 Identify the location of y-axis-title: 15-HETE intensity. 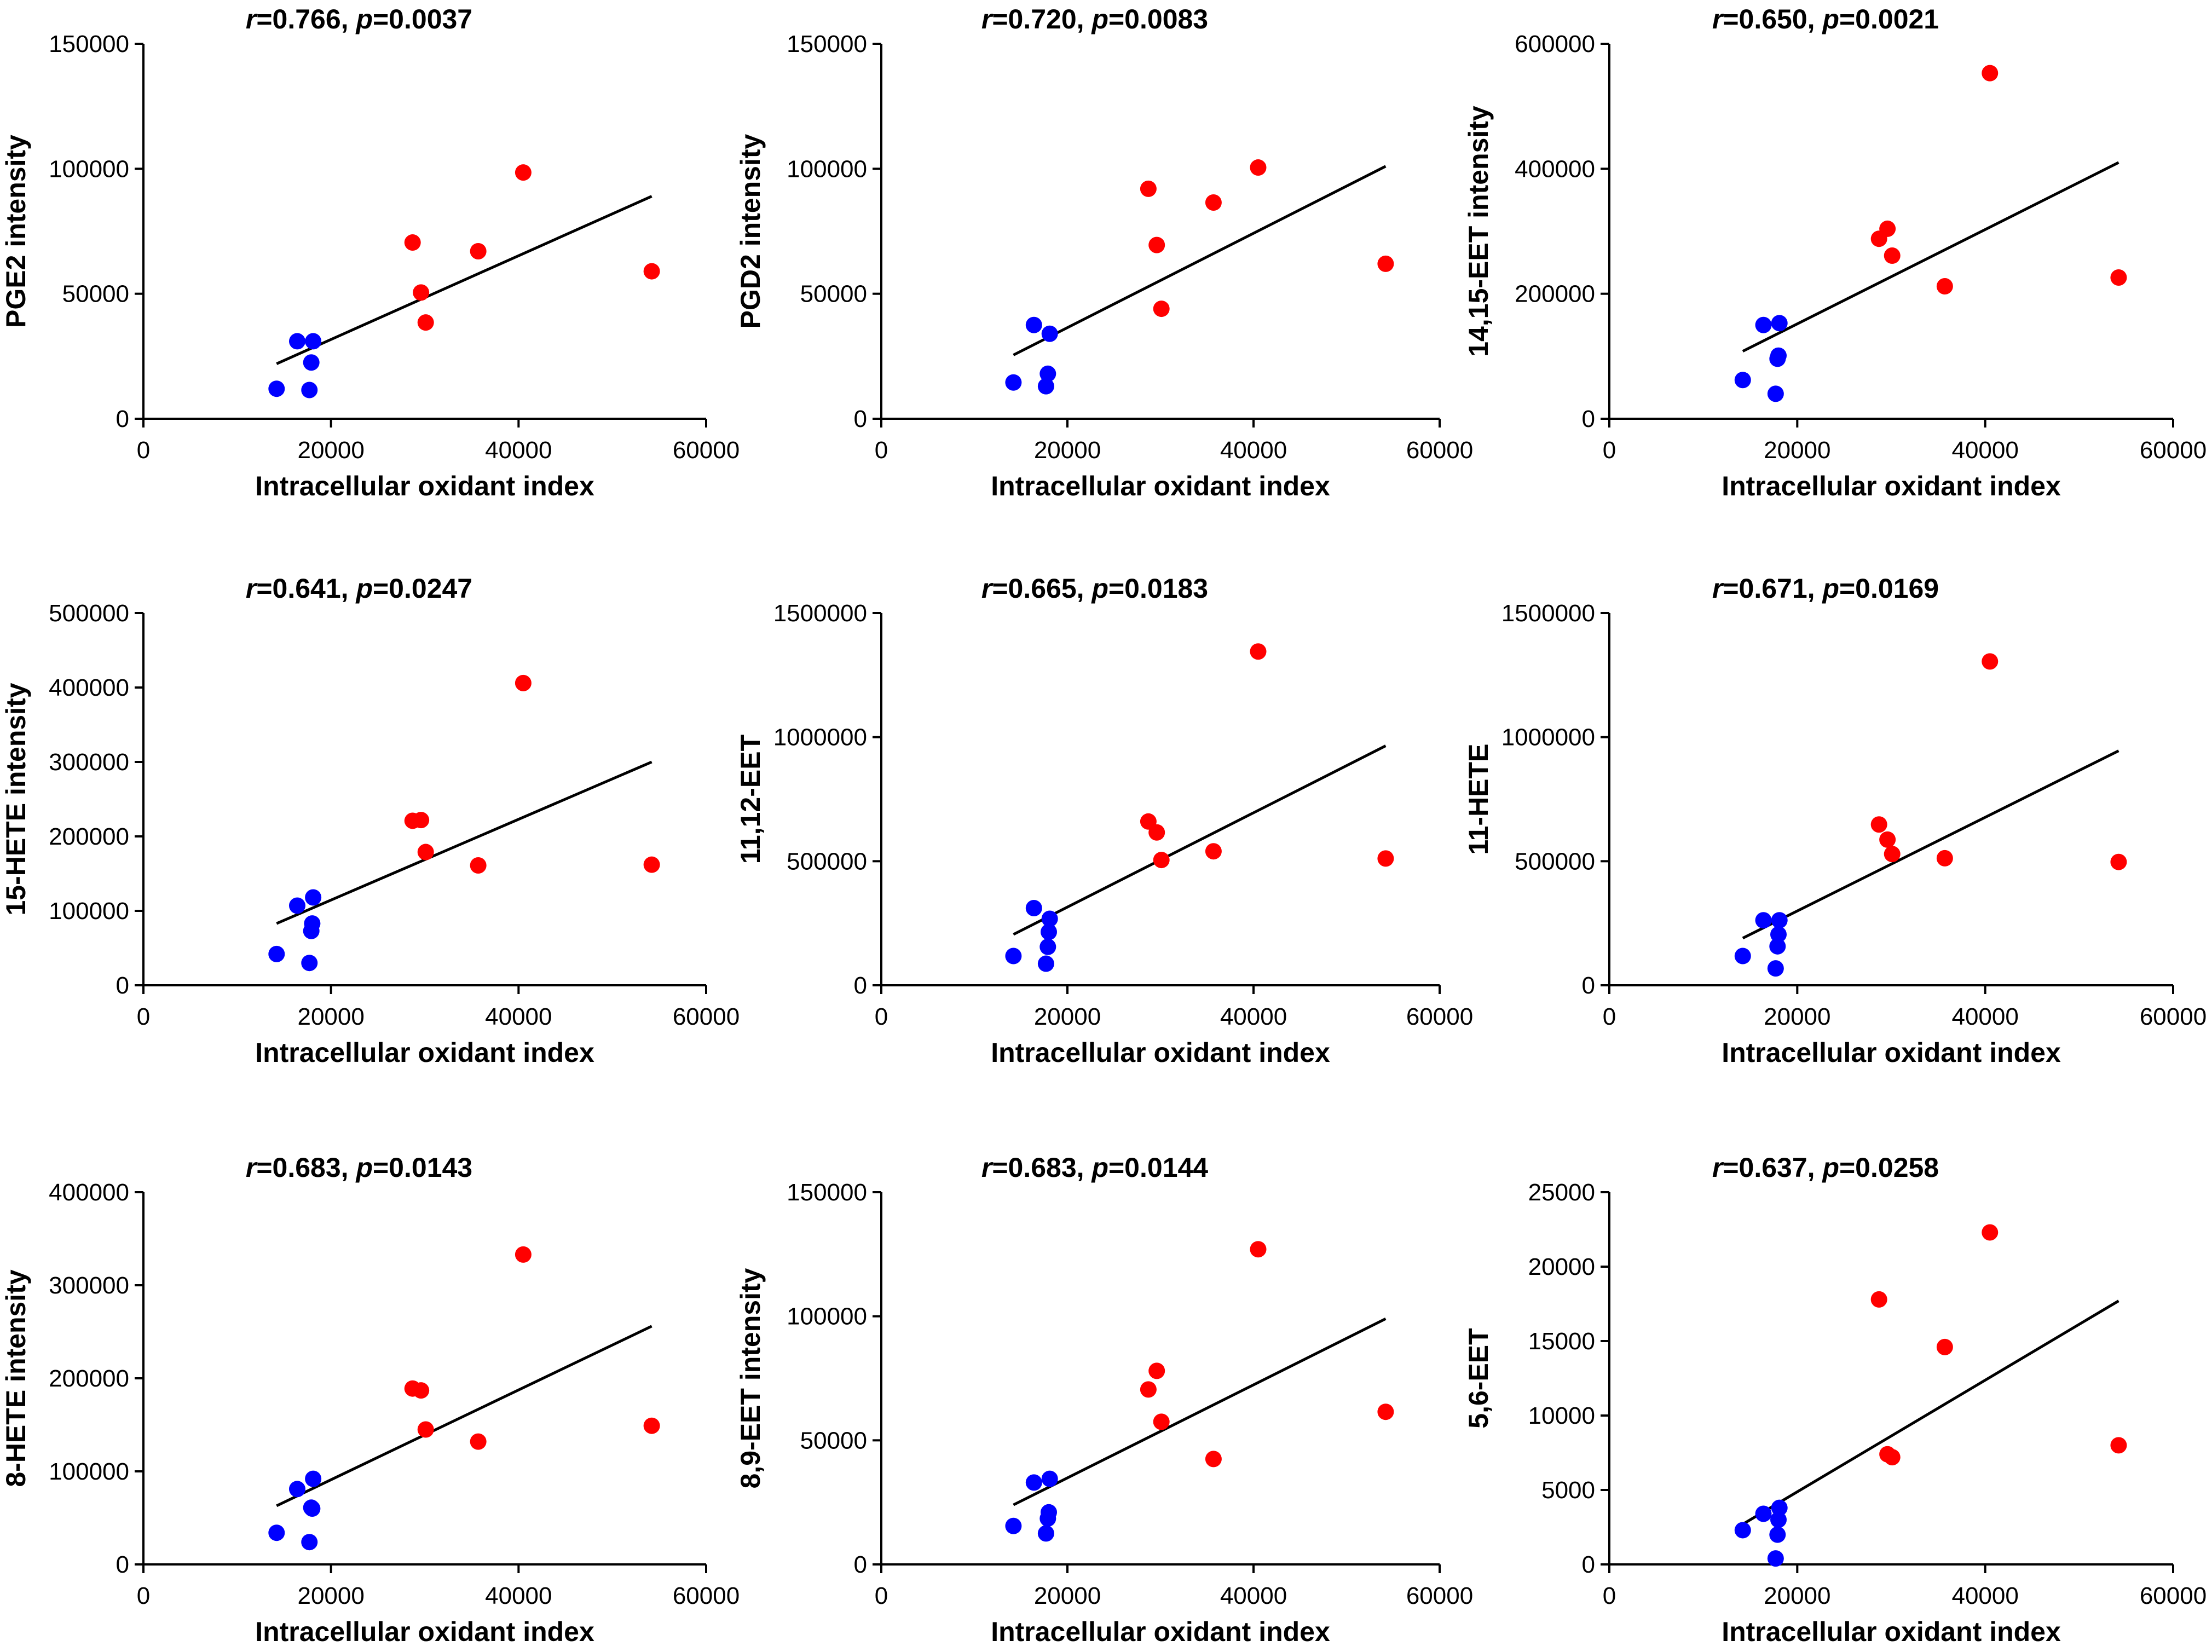
(16, 799).